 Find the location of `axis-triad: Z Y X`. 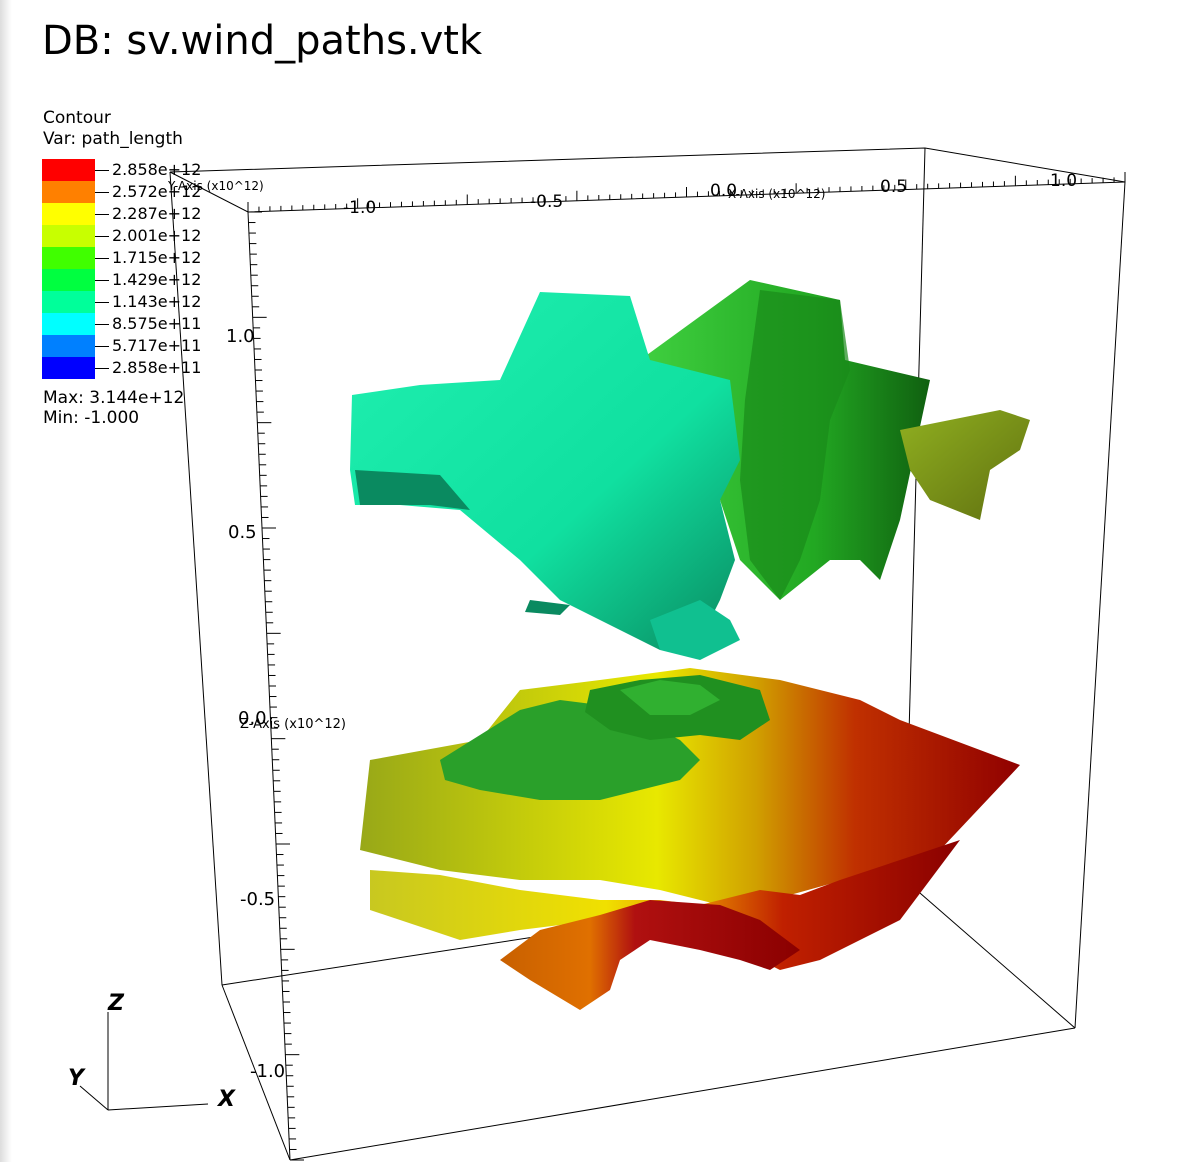

axis-triad: Z Y X is located at coordinates (152, 1051).